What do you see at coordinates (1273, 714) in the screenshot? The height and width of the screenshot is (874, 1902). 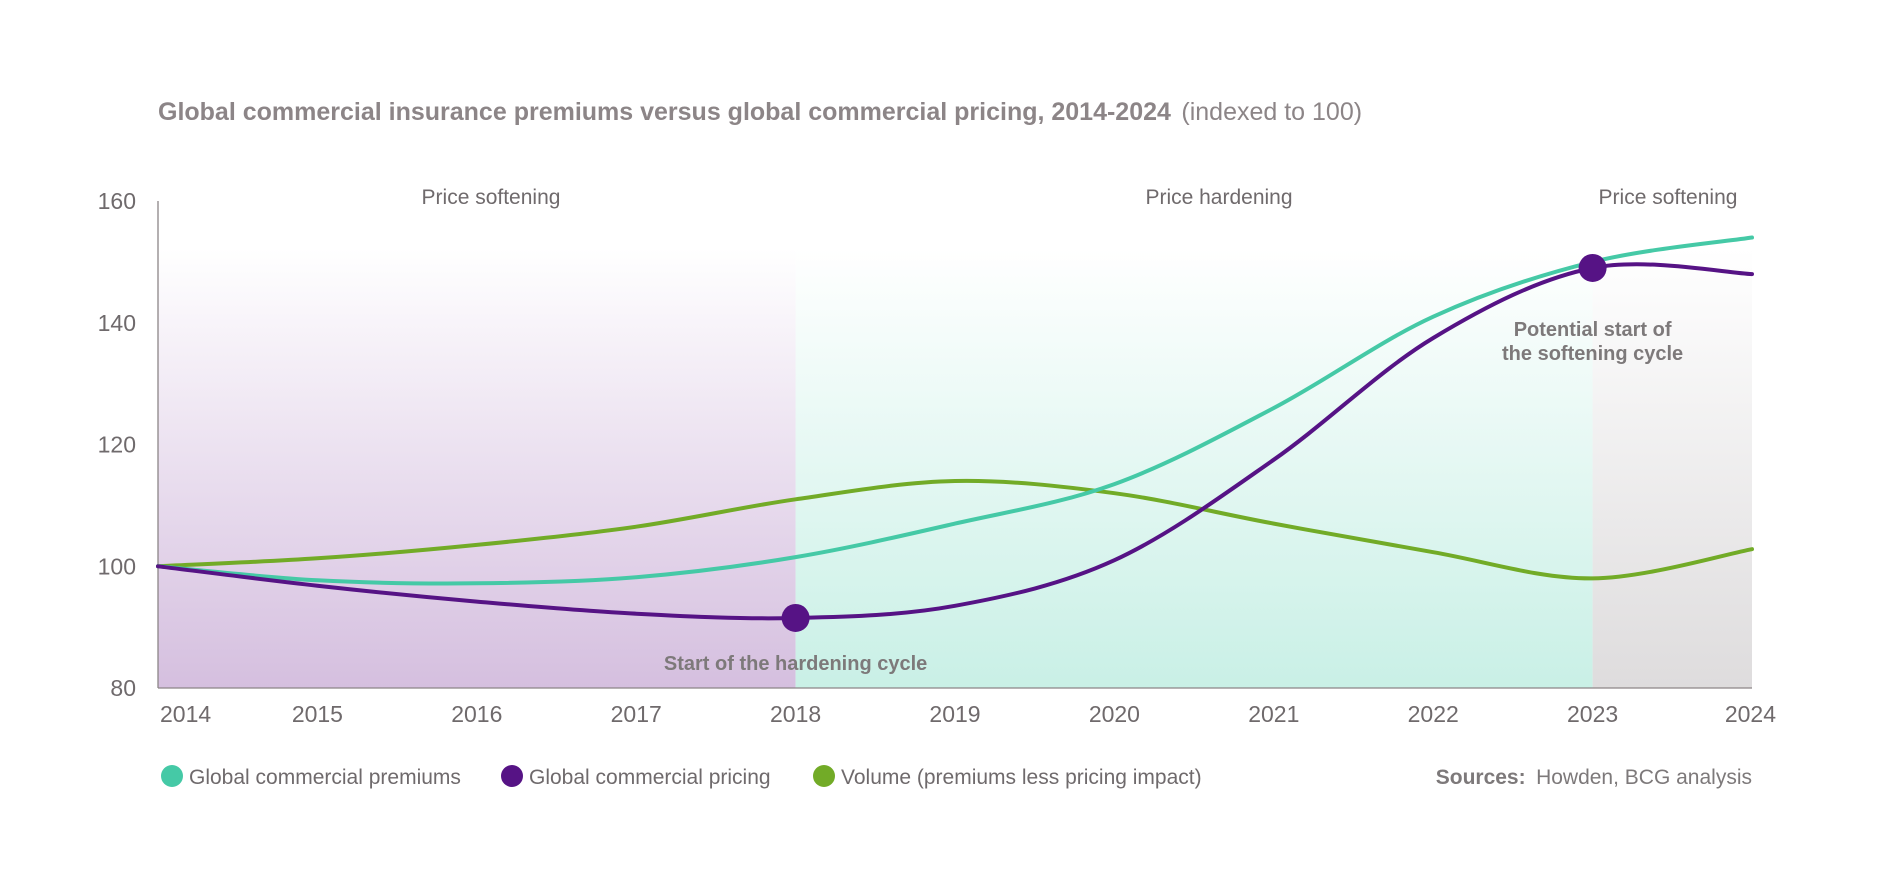 I see `x-tick-label: 2021` at bounding box center [1273, 714].